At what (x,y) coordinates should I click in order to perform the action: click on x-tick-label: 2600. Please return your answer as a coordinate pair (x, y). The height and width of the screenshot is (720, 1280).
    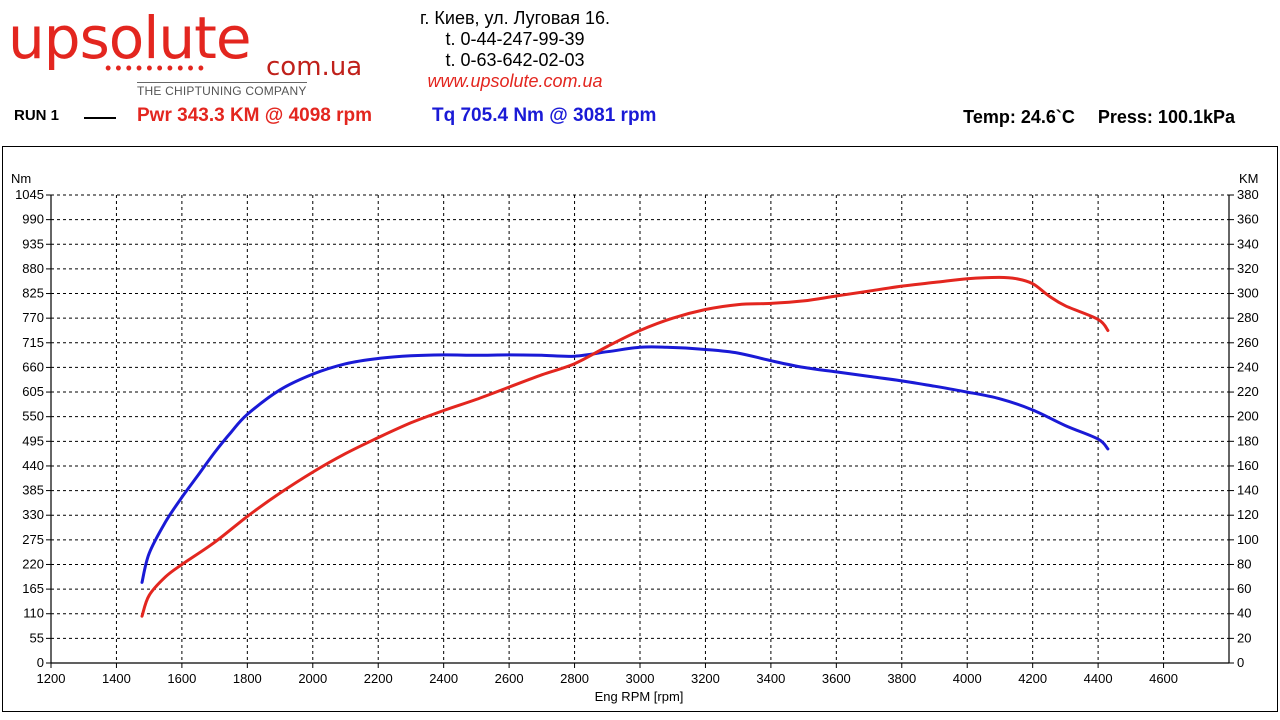
    Looking at the image, I should click on (509, 678).